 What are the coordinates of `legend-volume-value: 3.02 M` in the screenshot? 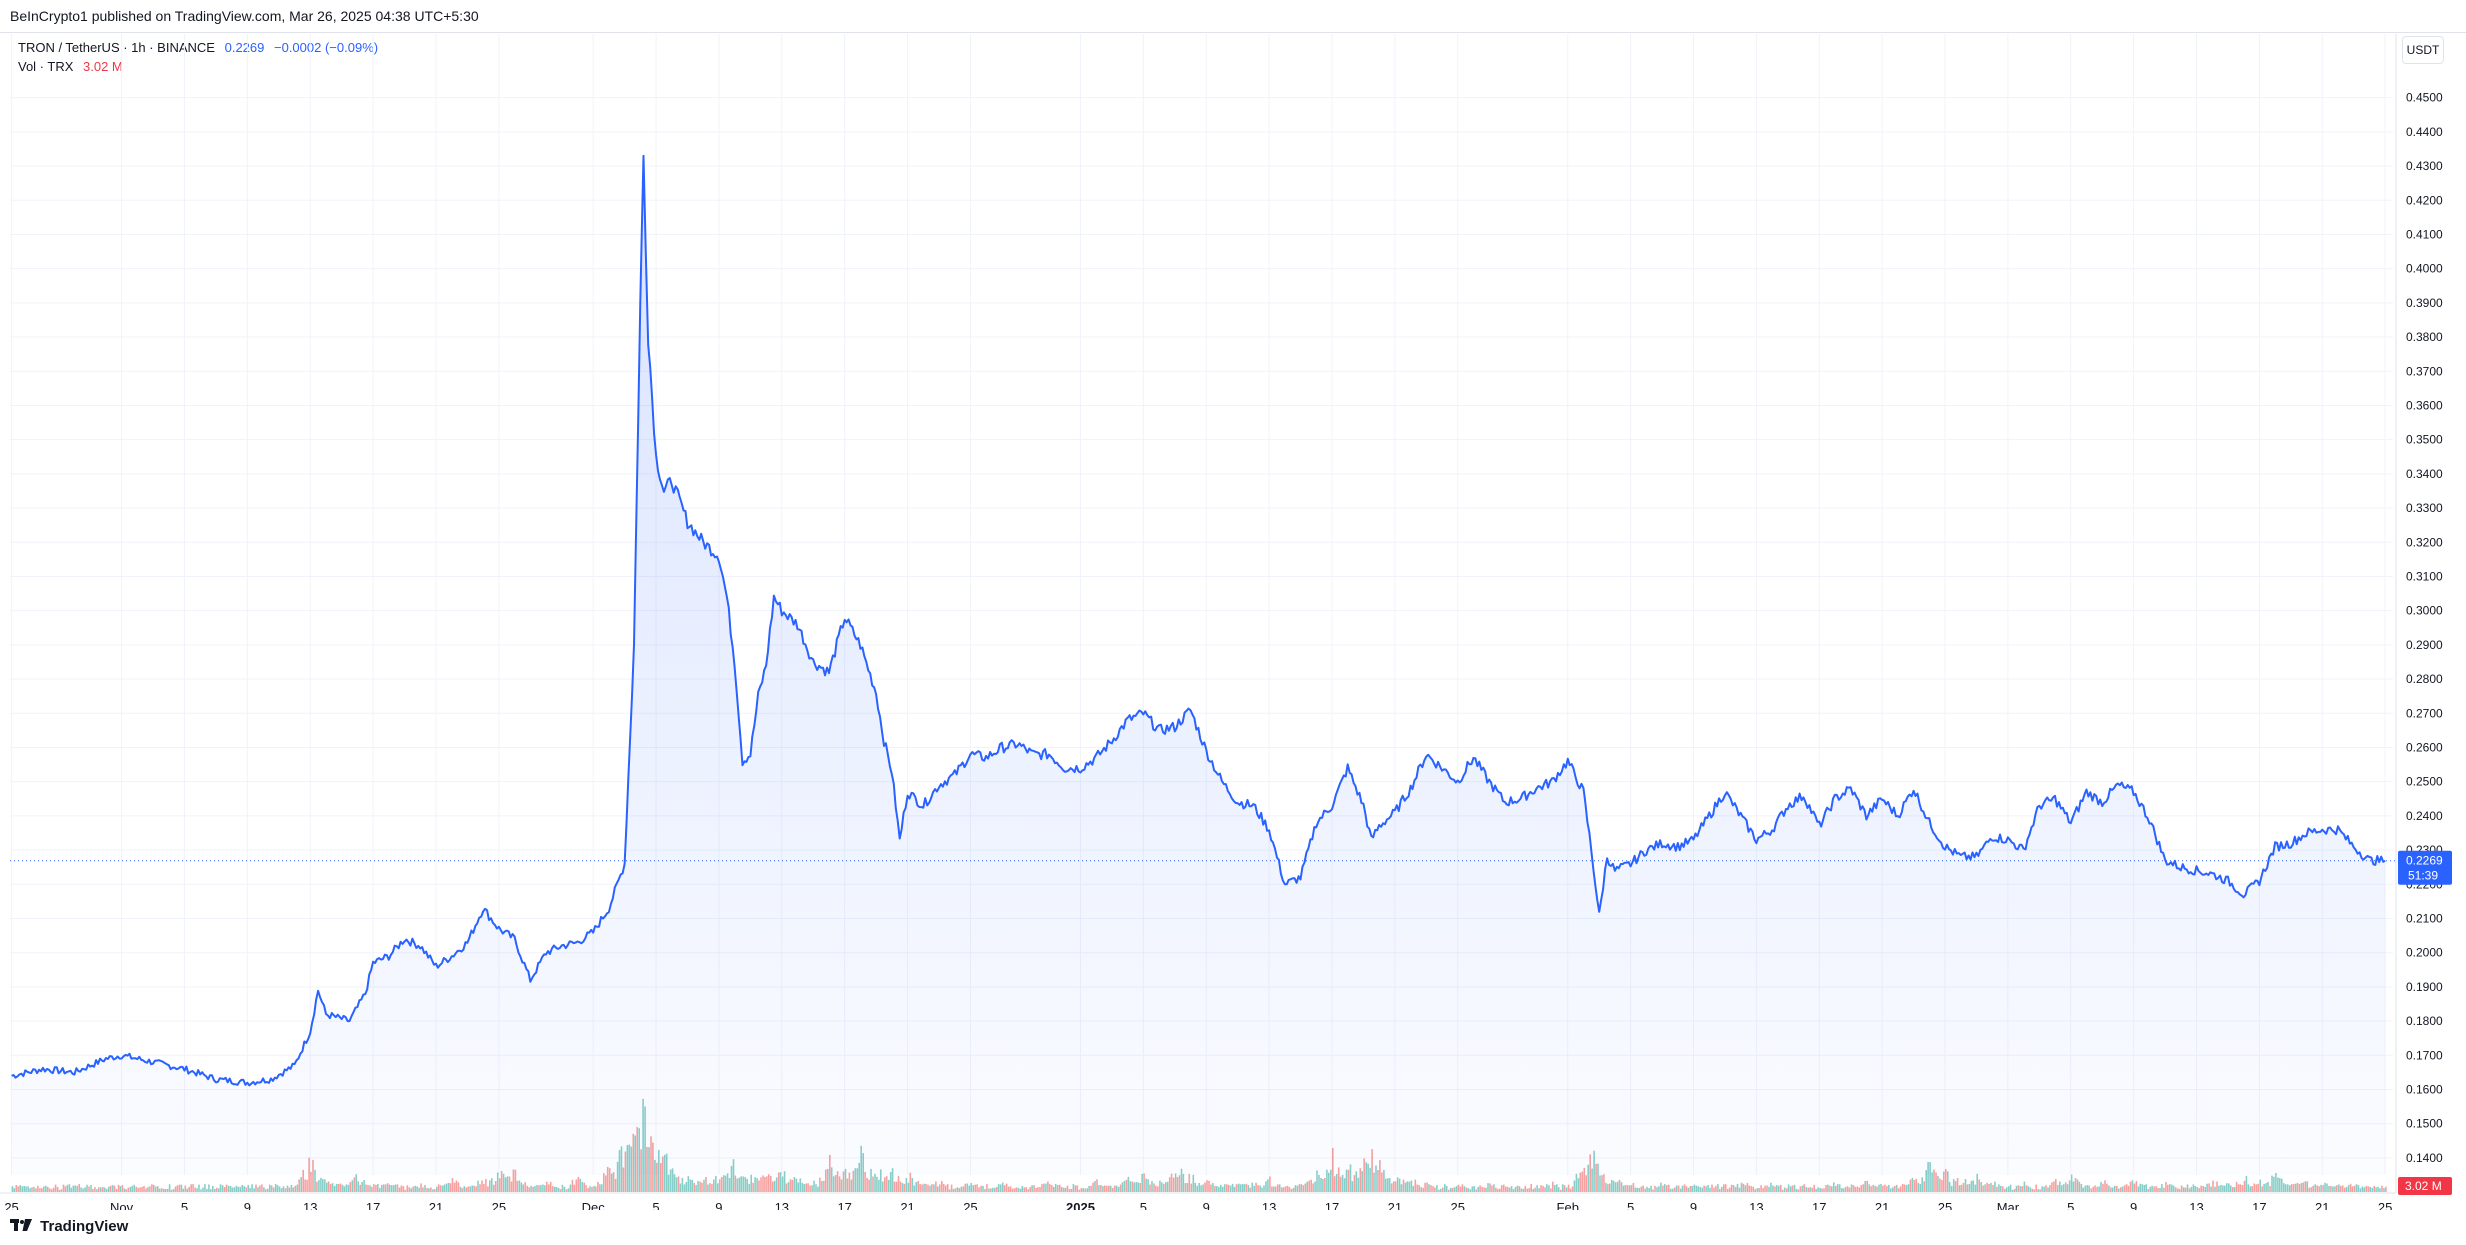 It's located at (103, 66).